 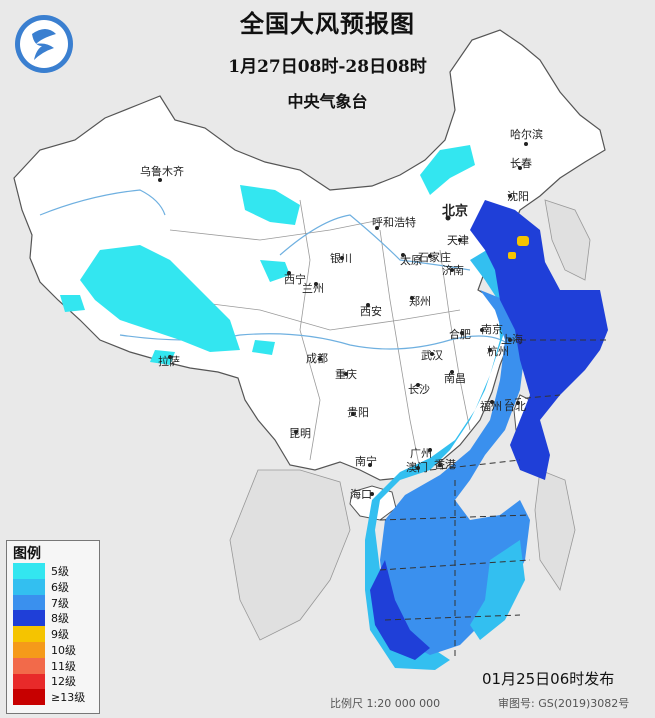 What do you see at coordinates (44, 44) in the screenshot?
I see `cma-logo-icon` at bounding box center [44, 44].